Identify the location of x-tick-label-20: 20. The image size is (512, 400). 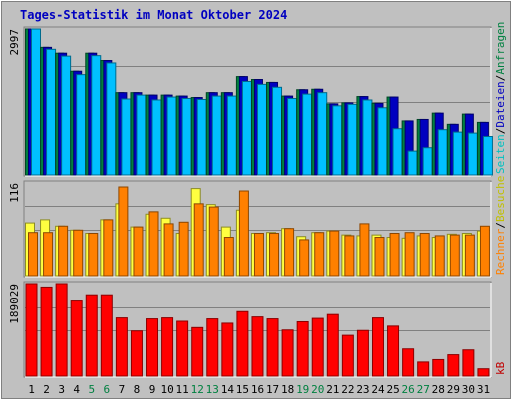
(317, 389).